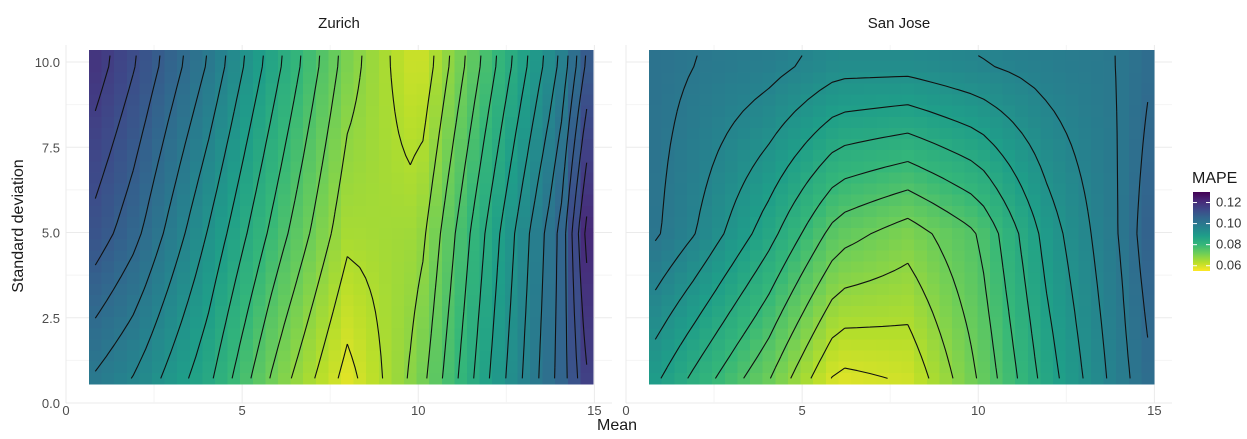 This screenshot has height=439, width=1247. I want to click on x-tick-label: 0, so click(625, 410).